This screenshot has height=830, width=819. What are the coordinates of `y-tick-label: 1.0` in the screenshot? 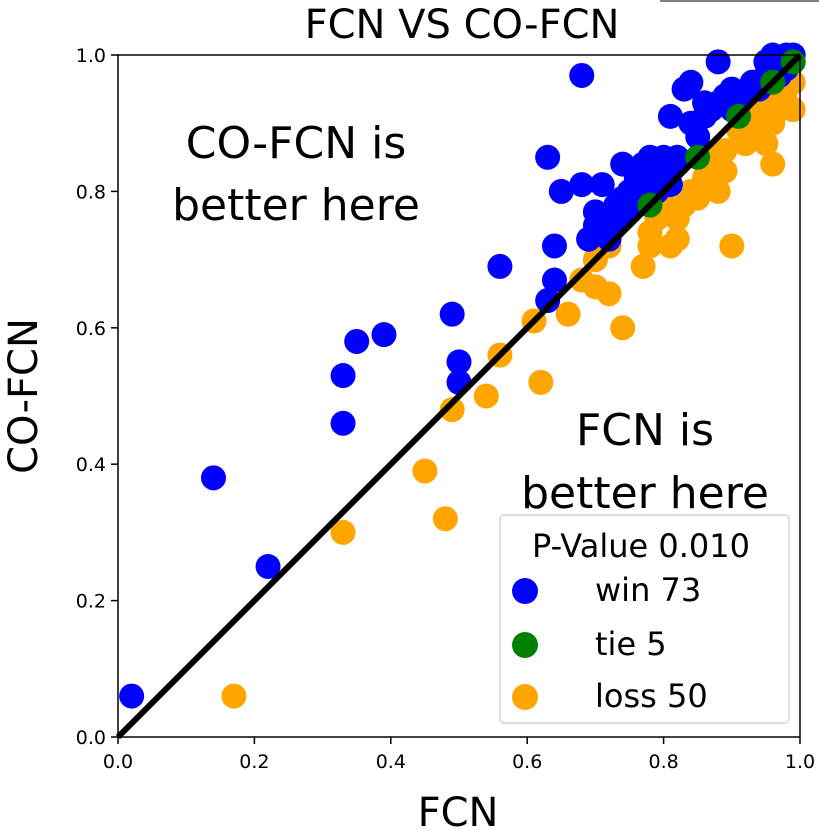 It's located at (91, 56).